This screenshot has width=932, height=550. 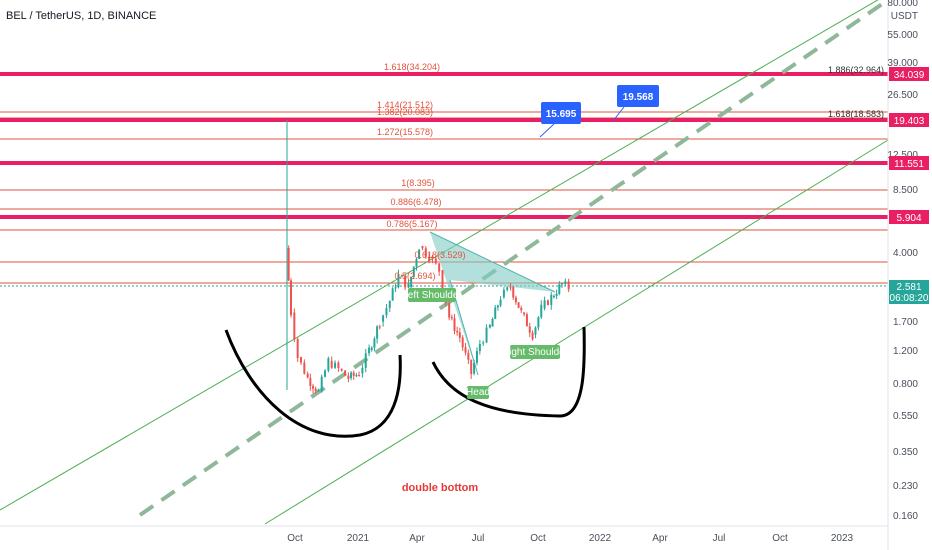 I want to click on svg-text: 0.618(3.529), so click(x=439, y=255).